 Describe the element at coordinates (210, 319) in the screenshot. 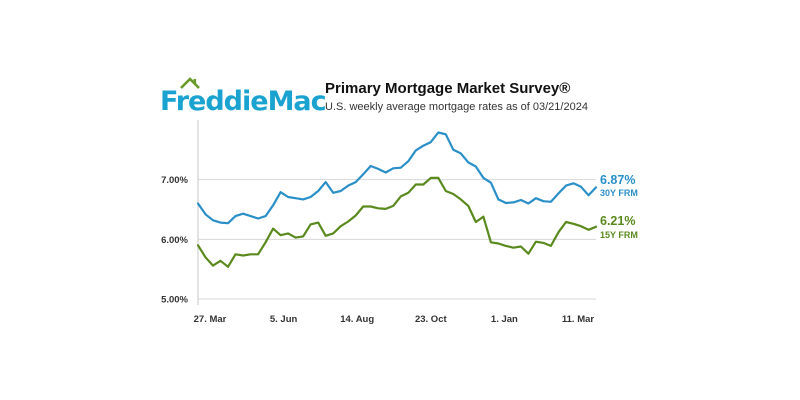

I see `x-tick-label: 27. Mar` at that location.